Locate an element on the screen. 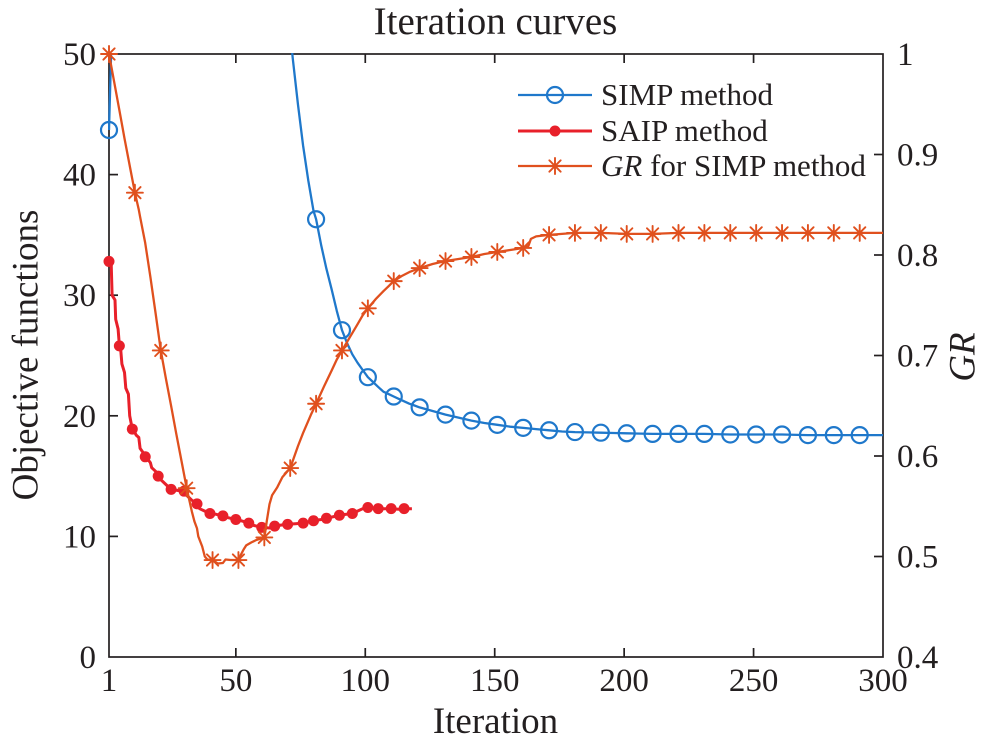 Image resolution: width=991 pixels, height=750 pixels. y-left-axis-label: Objective functions is located at coordinates (26, 355).